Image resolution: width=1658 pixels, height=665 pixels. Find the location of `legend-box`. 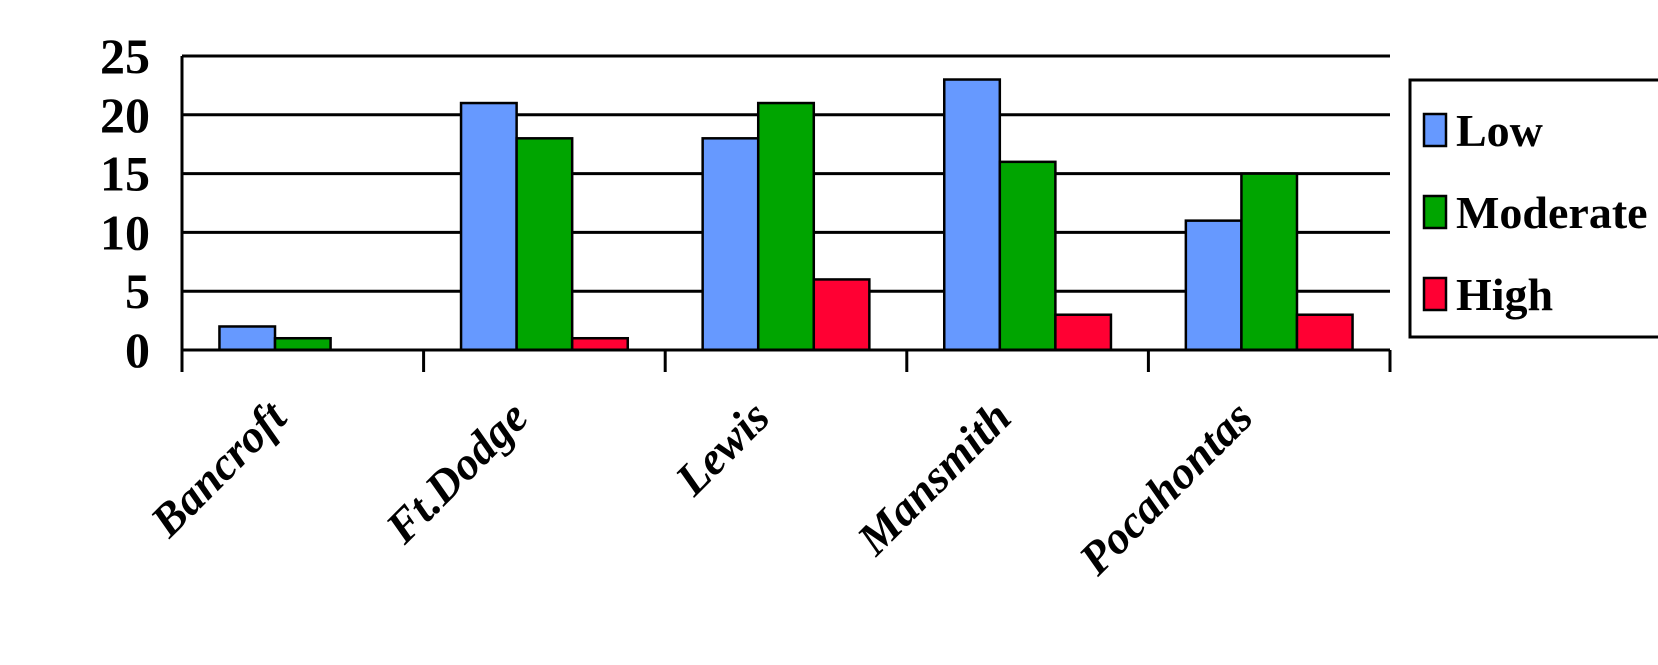

legend-box is located at coordinates (1533, 208).